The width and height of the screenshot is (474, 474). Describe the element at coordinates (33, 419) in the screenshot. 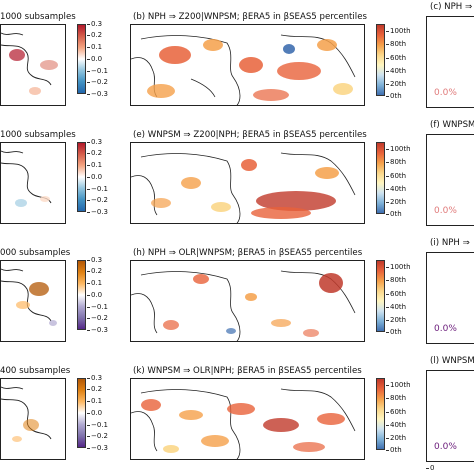

I see `panel-j-map` at that location.